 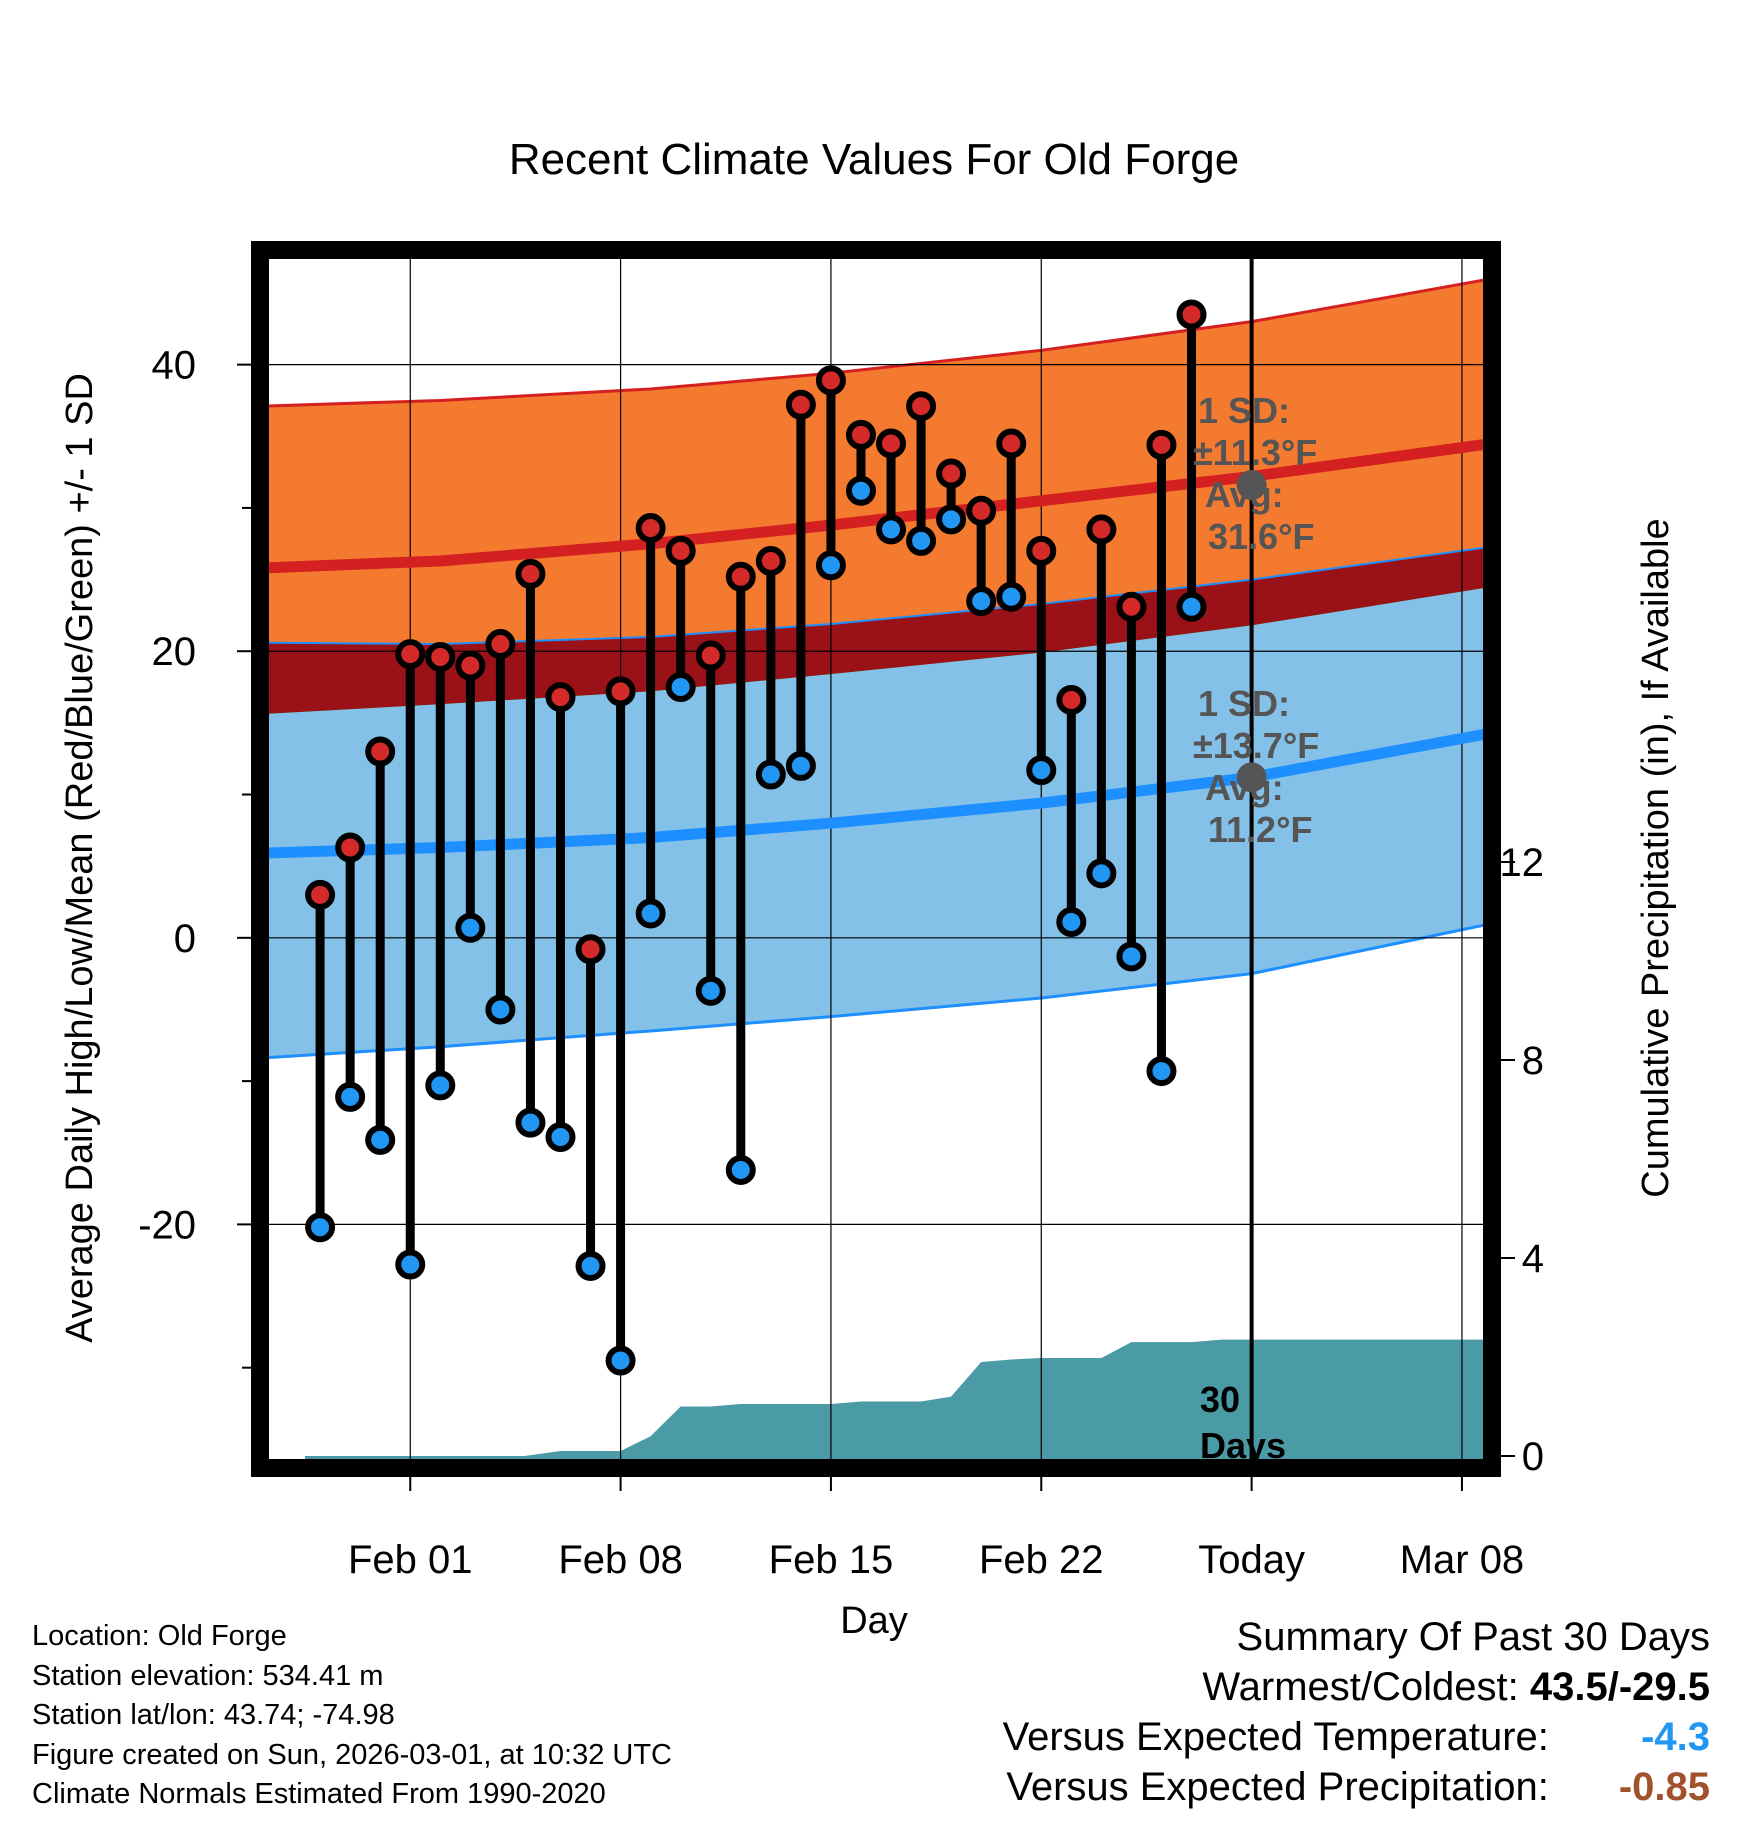 I want to click on warmest-row: Warmest/Coldest: 43.5/-29.5, so click(x=1356, y=1687).